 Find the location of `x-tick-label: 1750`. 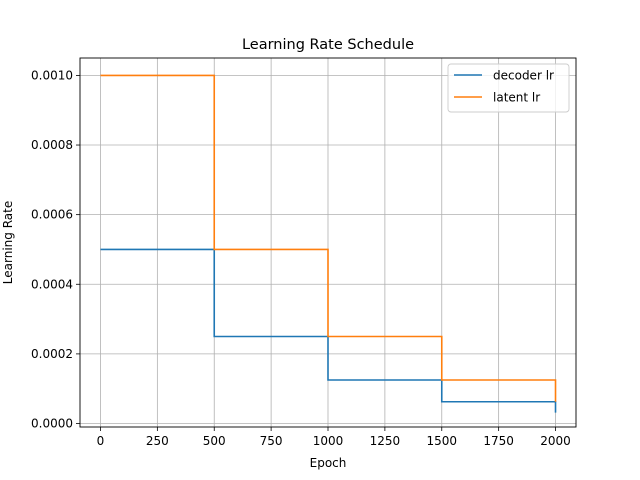

x-tick-label: 1750 is located at coordinates (498, 441).